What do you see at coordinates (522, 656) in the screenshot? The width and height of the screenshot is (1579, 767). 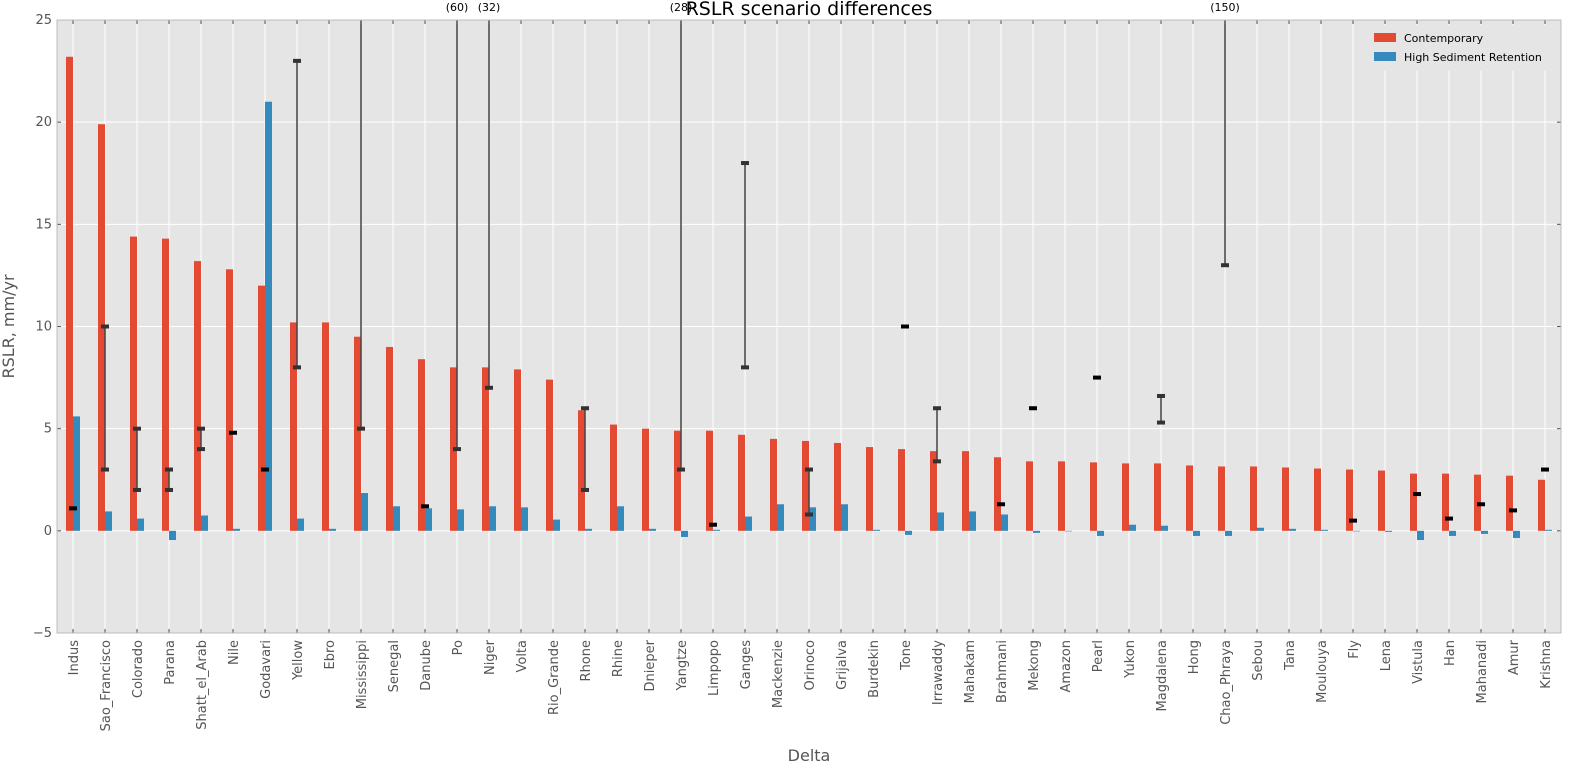 I see `x-tick-label-Volta: Volta` at bounding box center [522, 656].